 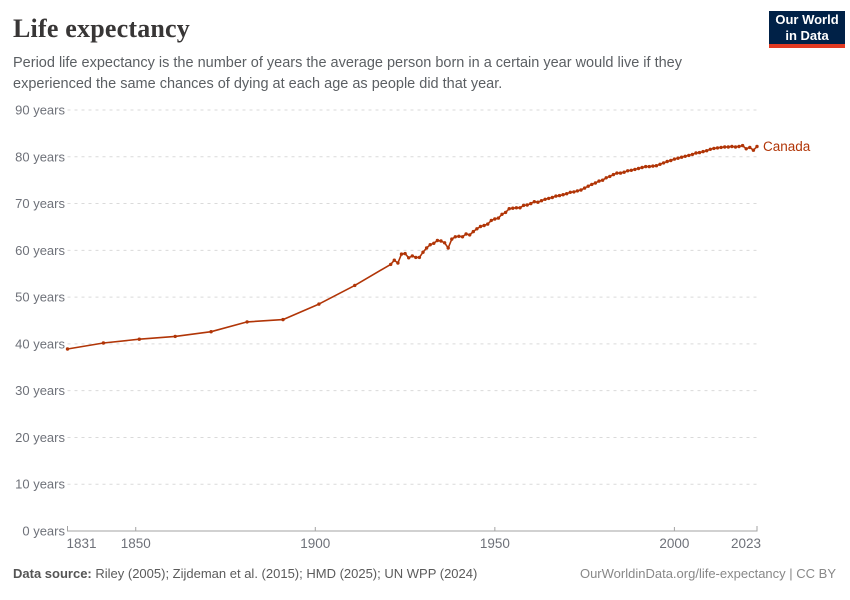 What do you see at coordinates (787, 146) in the screenshot?
I see `series-label-canada: Canada` at bounding box center [787, 146].